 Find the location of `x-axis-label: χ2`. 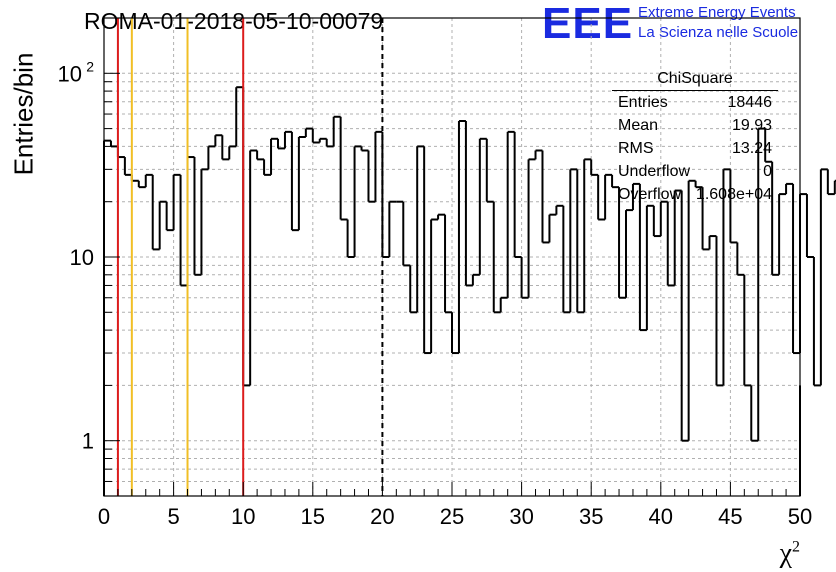

x-axis-label: χ2 is located at coordinates (790, 554).